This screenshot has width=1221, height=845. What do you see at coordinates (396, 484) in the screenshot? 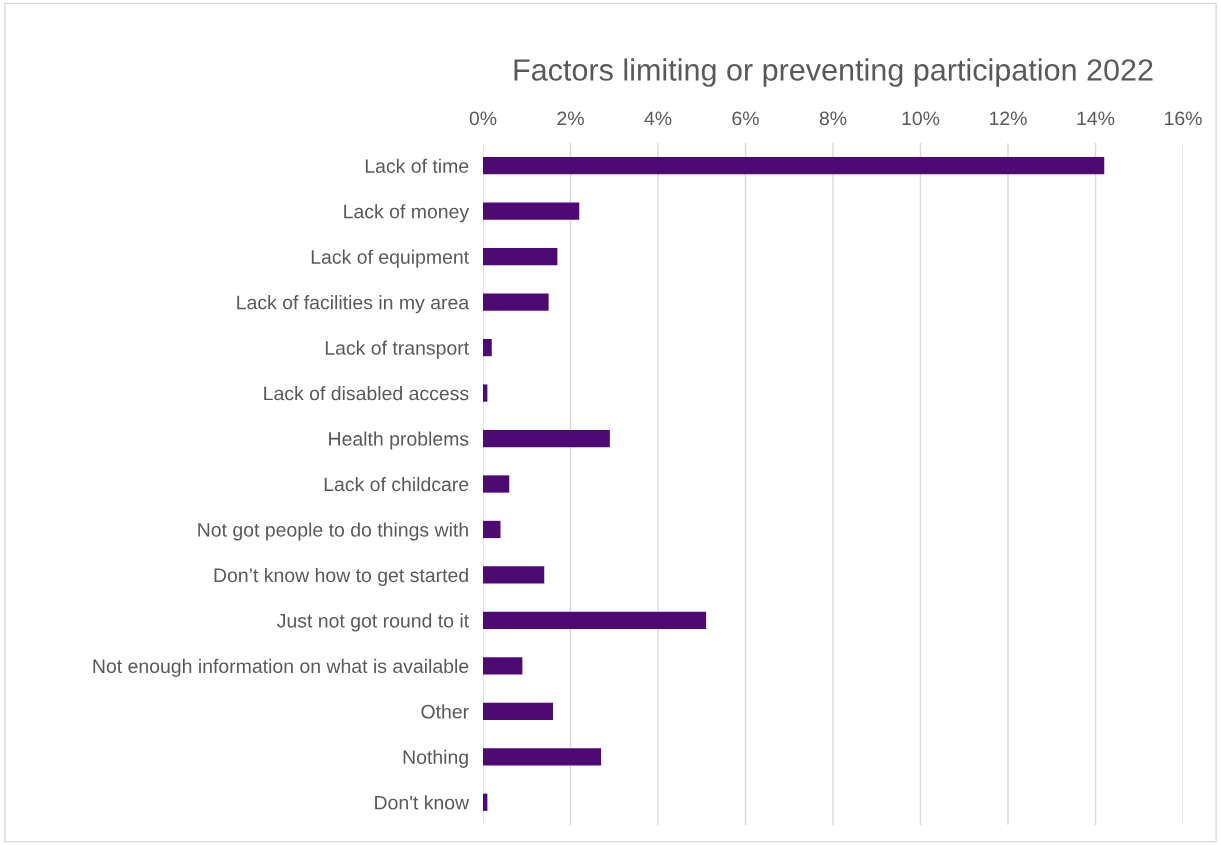
I see `y-tick-label: Lack of childcare` at bounding box center [396, 484].